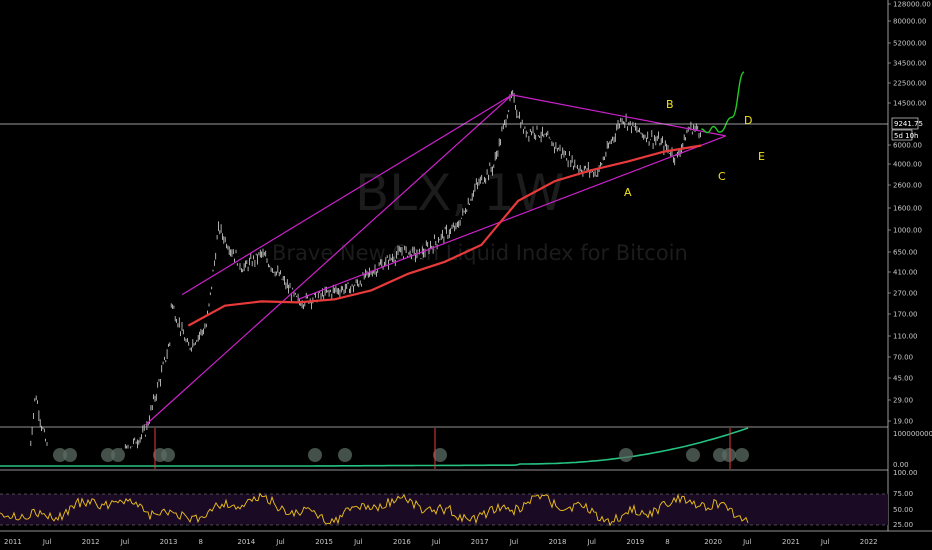 The image size is (932, 550). What do you see at coordinates (761, 156) in the screenshot?
I see `wave-label-e: E` at bounding box center [761, 156].